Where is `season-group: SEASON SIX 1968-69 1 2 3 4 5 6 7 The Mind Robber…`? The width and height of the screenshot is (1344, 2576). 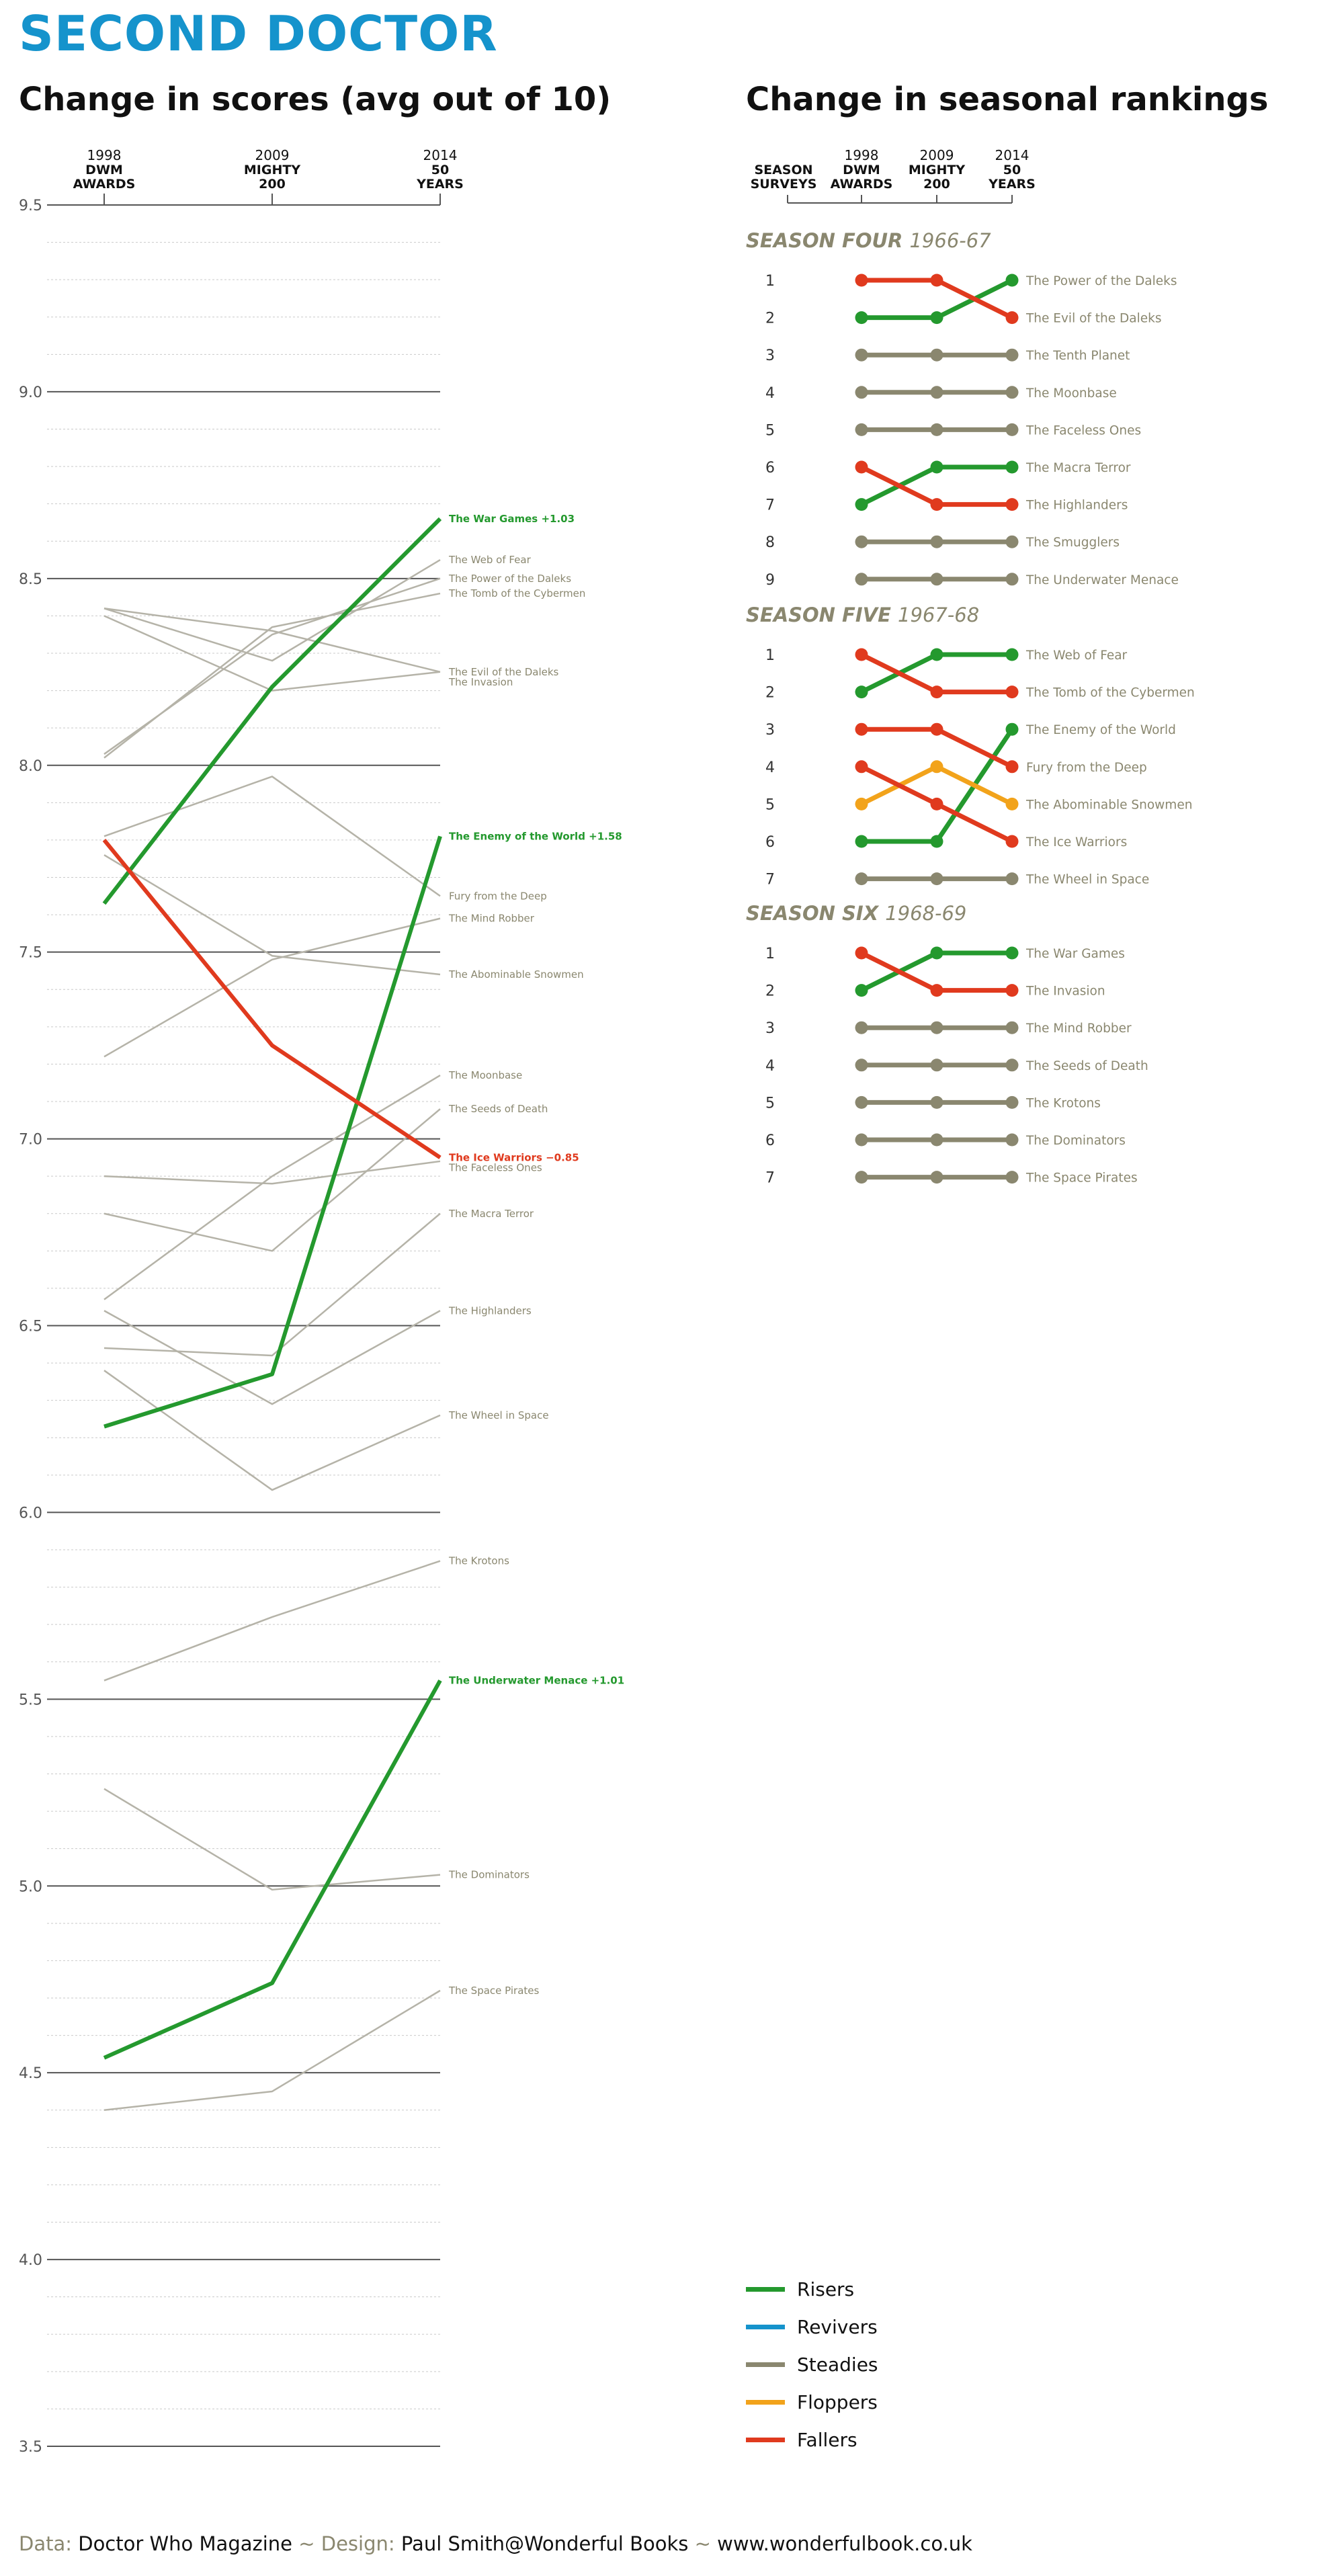 season-group: SEASON SIX 1968-69 1 2 3 4 5 6 7 The Mind Robber… is located at coordinates (947, 1044).